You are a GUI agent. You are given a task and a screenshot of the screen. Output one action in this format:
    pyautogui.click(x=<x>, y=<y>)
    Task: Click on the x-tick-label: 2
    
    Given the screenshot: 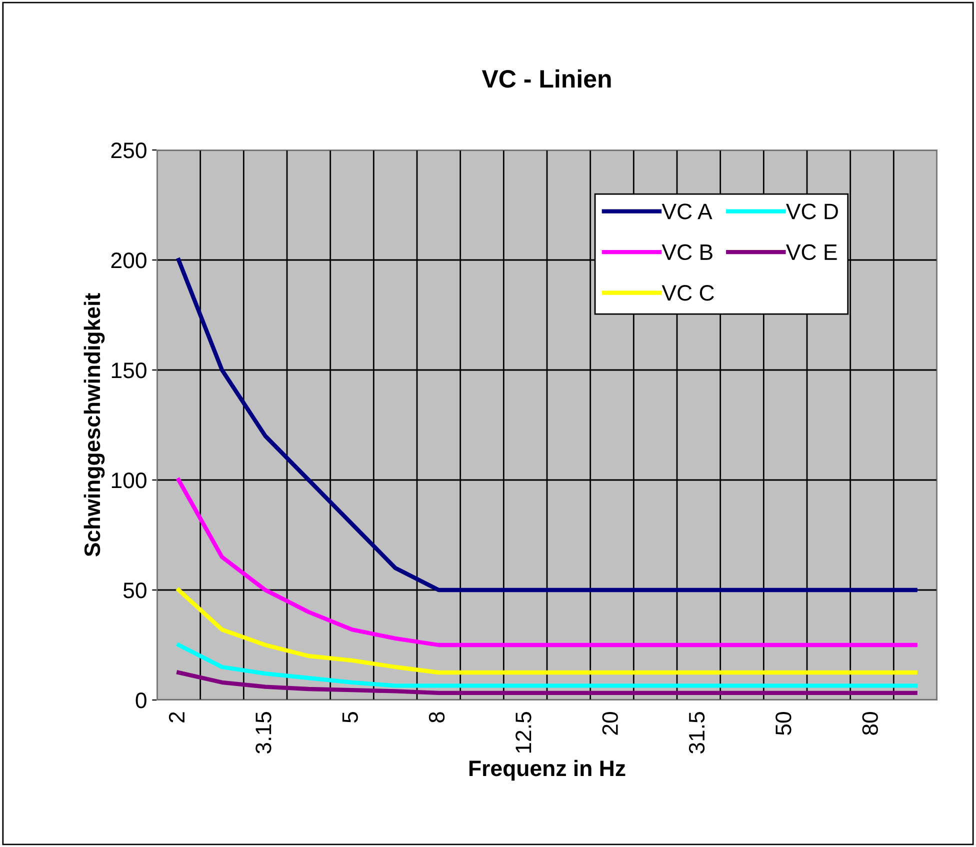 What is the action you would take?
    pyautogui.click(x=176, y=717)
    